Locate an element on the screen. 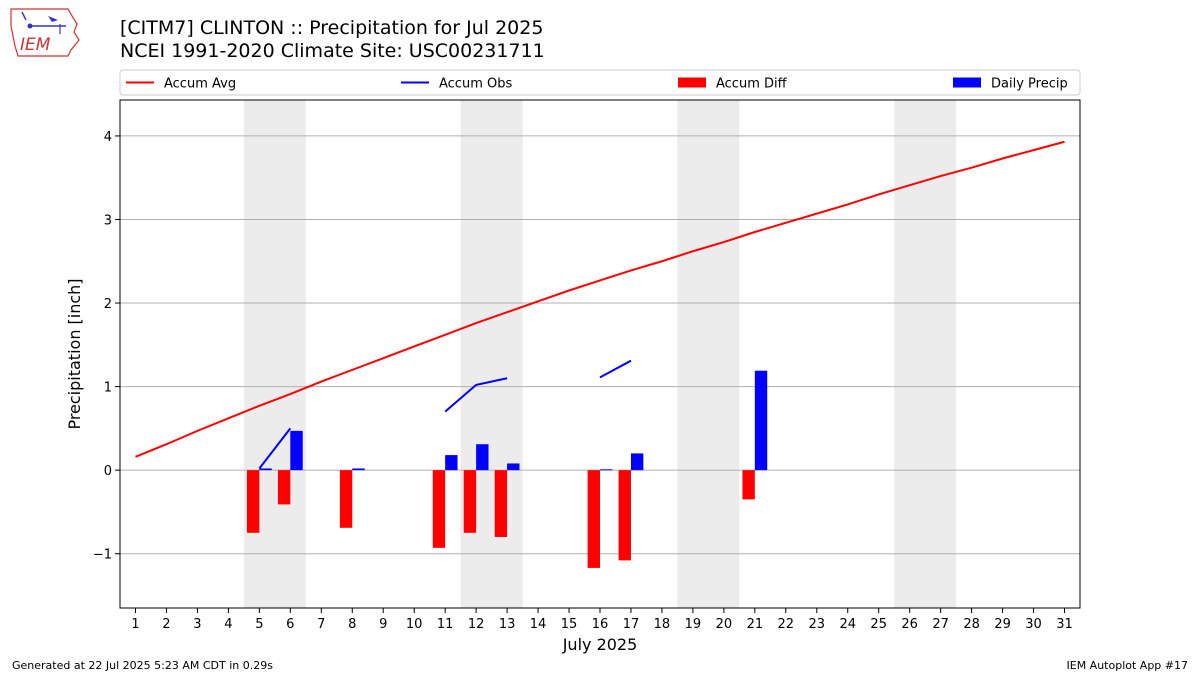  y-axis-label: Precipitation [inch] is located at coordinates (74, 353).